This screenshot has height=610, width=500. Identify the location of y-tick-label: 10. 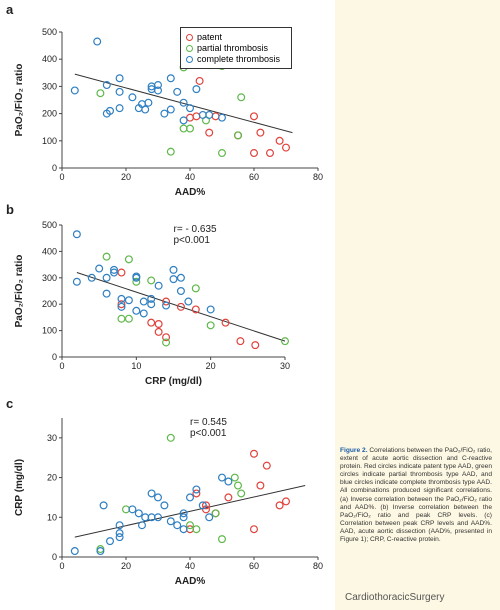
(52, 517).